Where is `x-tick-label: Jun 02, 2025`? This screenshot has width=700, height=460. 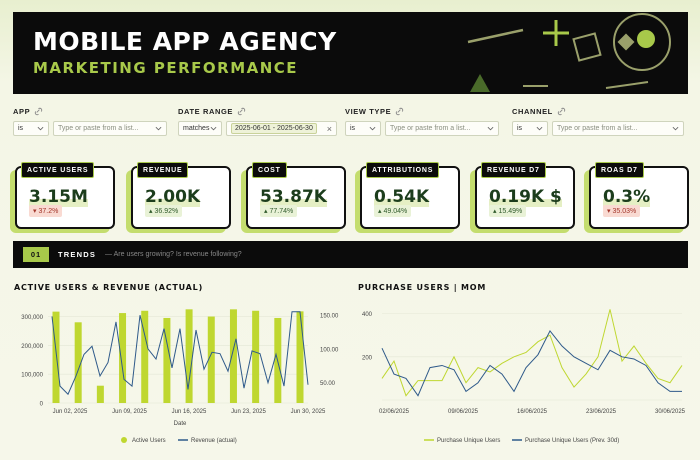
x-tick-label: Jun 02, 2025 is located at coordinates (70, 412).